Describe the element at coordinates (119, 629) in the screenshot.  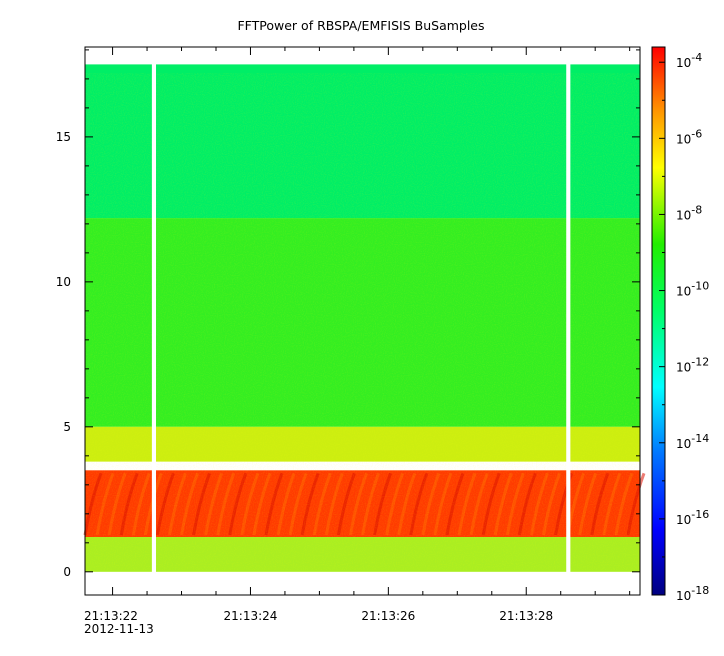
I see `x-date-label: 2012-11-13` at that location.